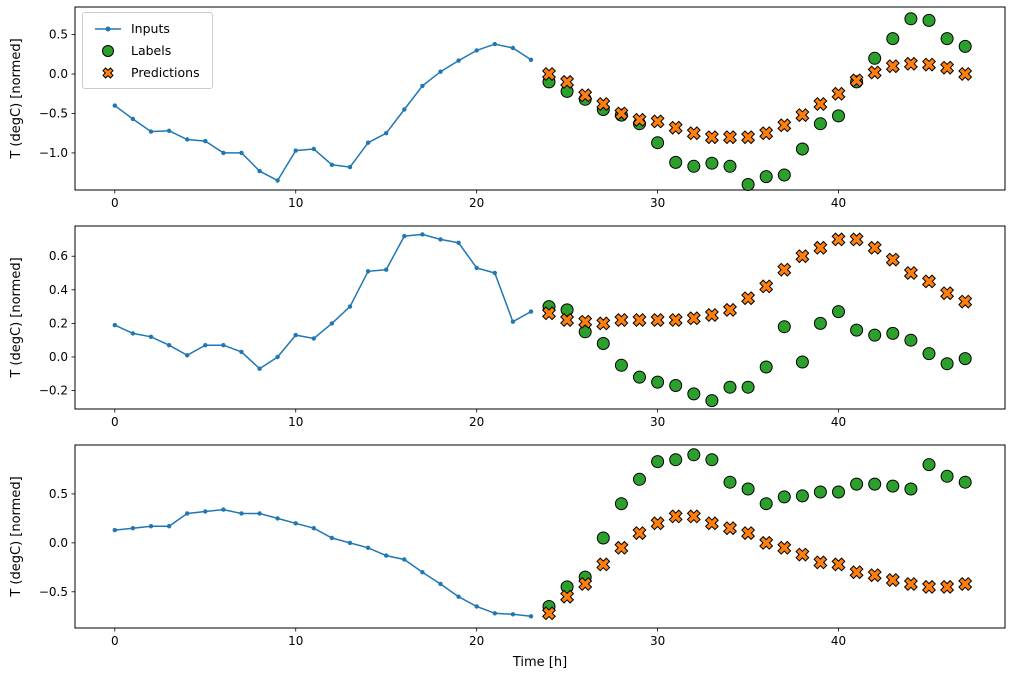 Image resolution: width=1012 pixels, height=679 pixels. I want to click on x-axis-label: Time [h], so click(539, 662).